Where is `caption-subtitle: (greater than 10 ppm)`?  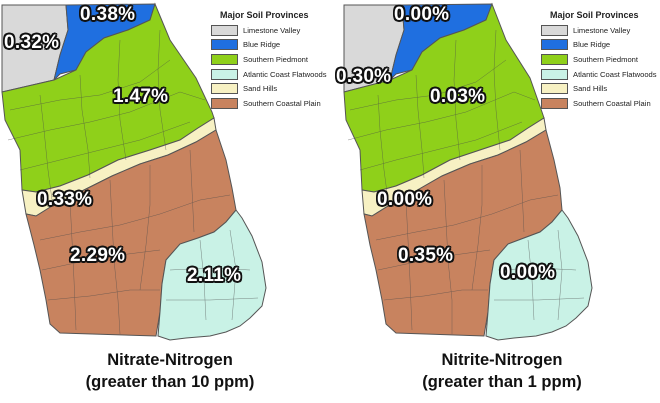 caption-subtitle: (greater than 10 ppm) is located at coordinates (170, 382).